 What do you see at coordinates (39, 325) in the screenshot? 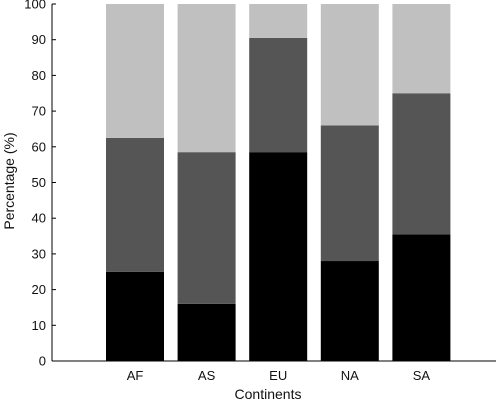
I see `y-tick-label: 10` at bounding box center [39, 325].